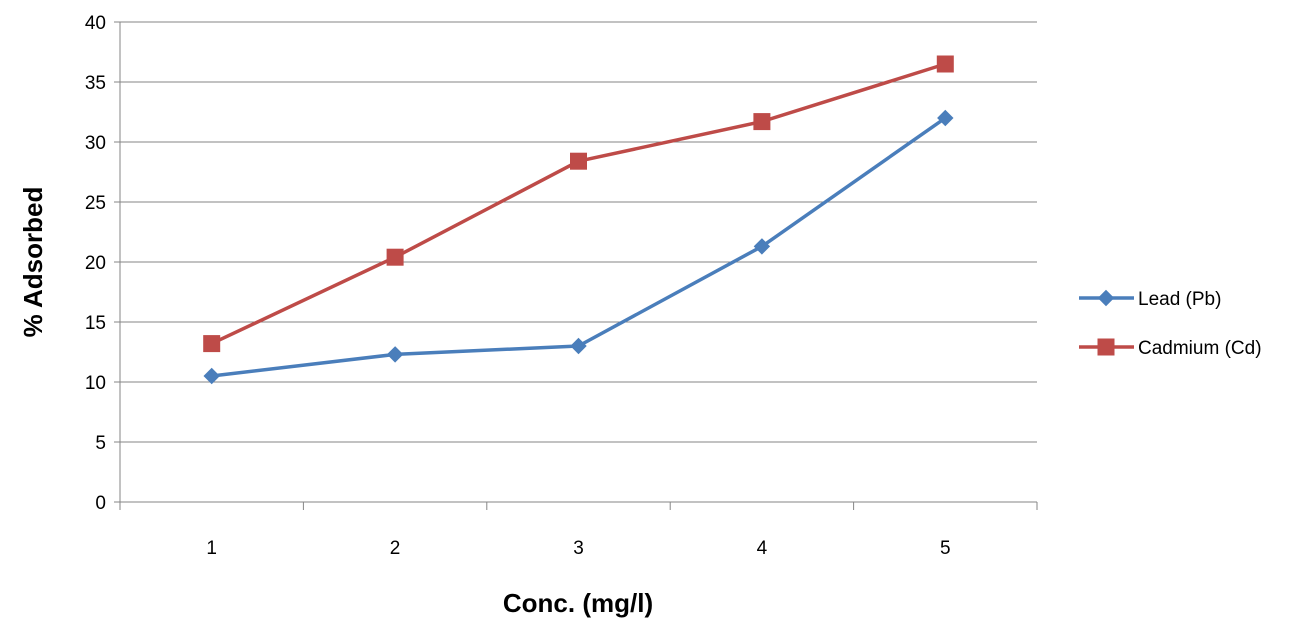 The height and width of the screenshot is (620, 1302). I want to click on legend-item-cadmium: Cadmium (Cd), so click(1170, 348).